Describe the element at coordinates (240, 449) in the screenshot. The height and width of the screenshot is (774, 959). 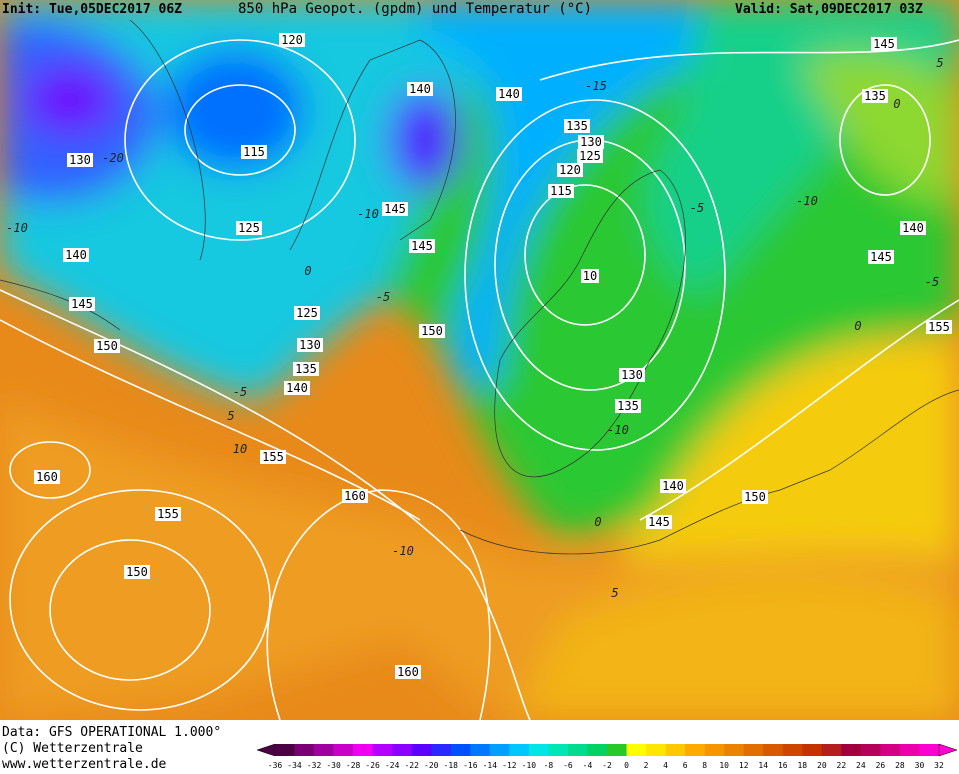
I see `temperature-label: 10` at that location.